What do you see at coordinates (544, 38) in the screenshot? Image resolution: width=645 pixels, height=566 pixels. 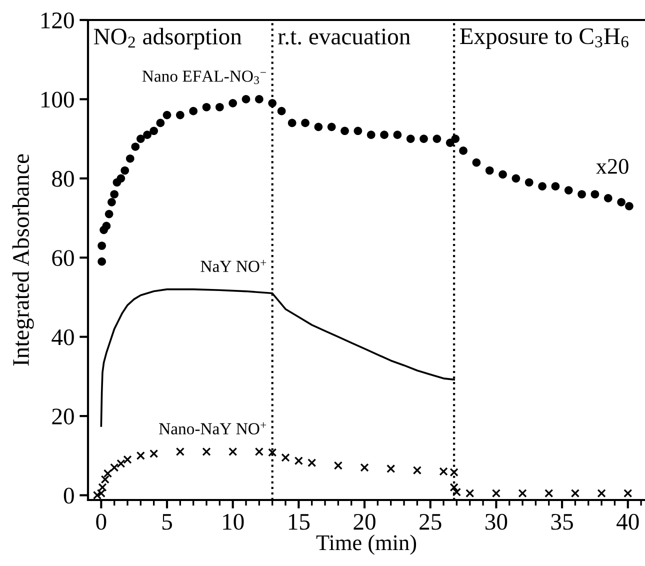 I see `annotation: Exposure to C$_{3}$H$_{6}$` at bounding box center [544, 38].